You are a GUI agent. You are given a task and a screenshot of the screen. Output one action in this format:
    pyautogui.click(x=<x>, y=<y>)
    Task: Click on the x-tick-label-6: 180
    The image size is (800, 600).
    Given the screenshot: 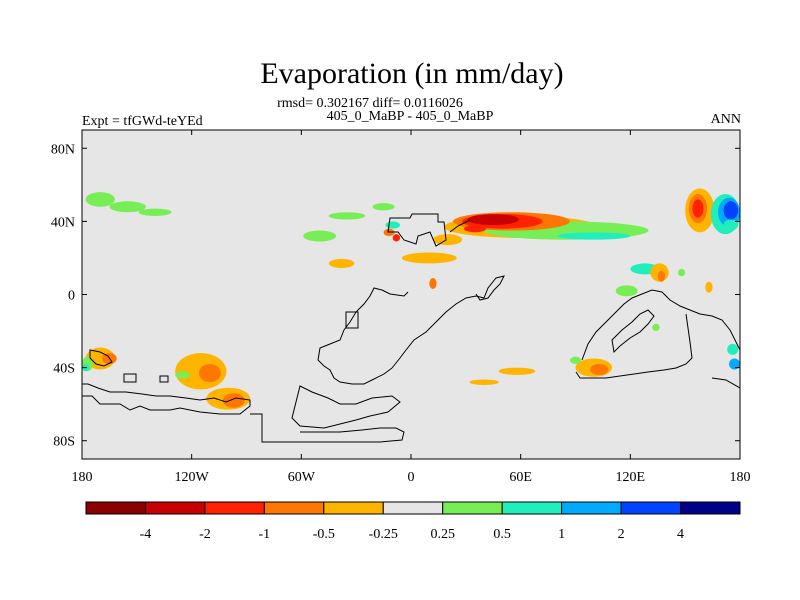 What is the action you would take?
    pyautogui.click(x=740, y=477)
    